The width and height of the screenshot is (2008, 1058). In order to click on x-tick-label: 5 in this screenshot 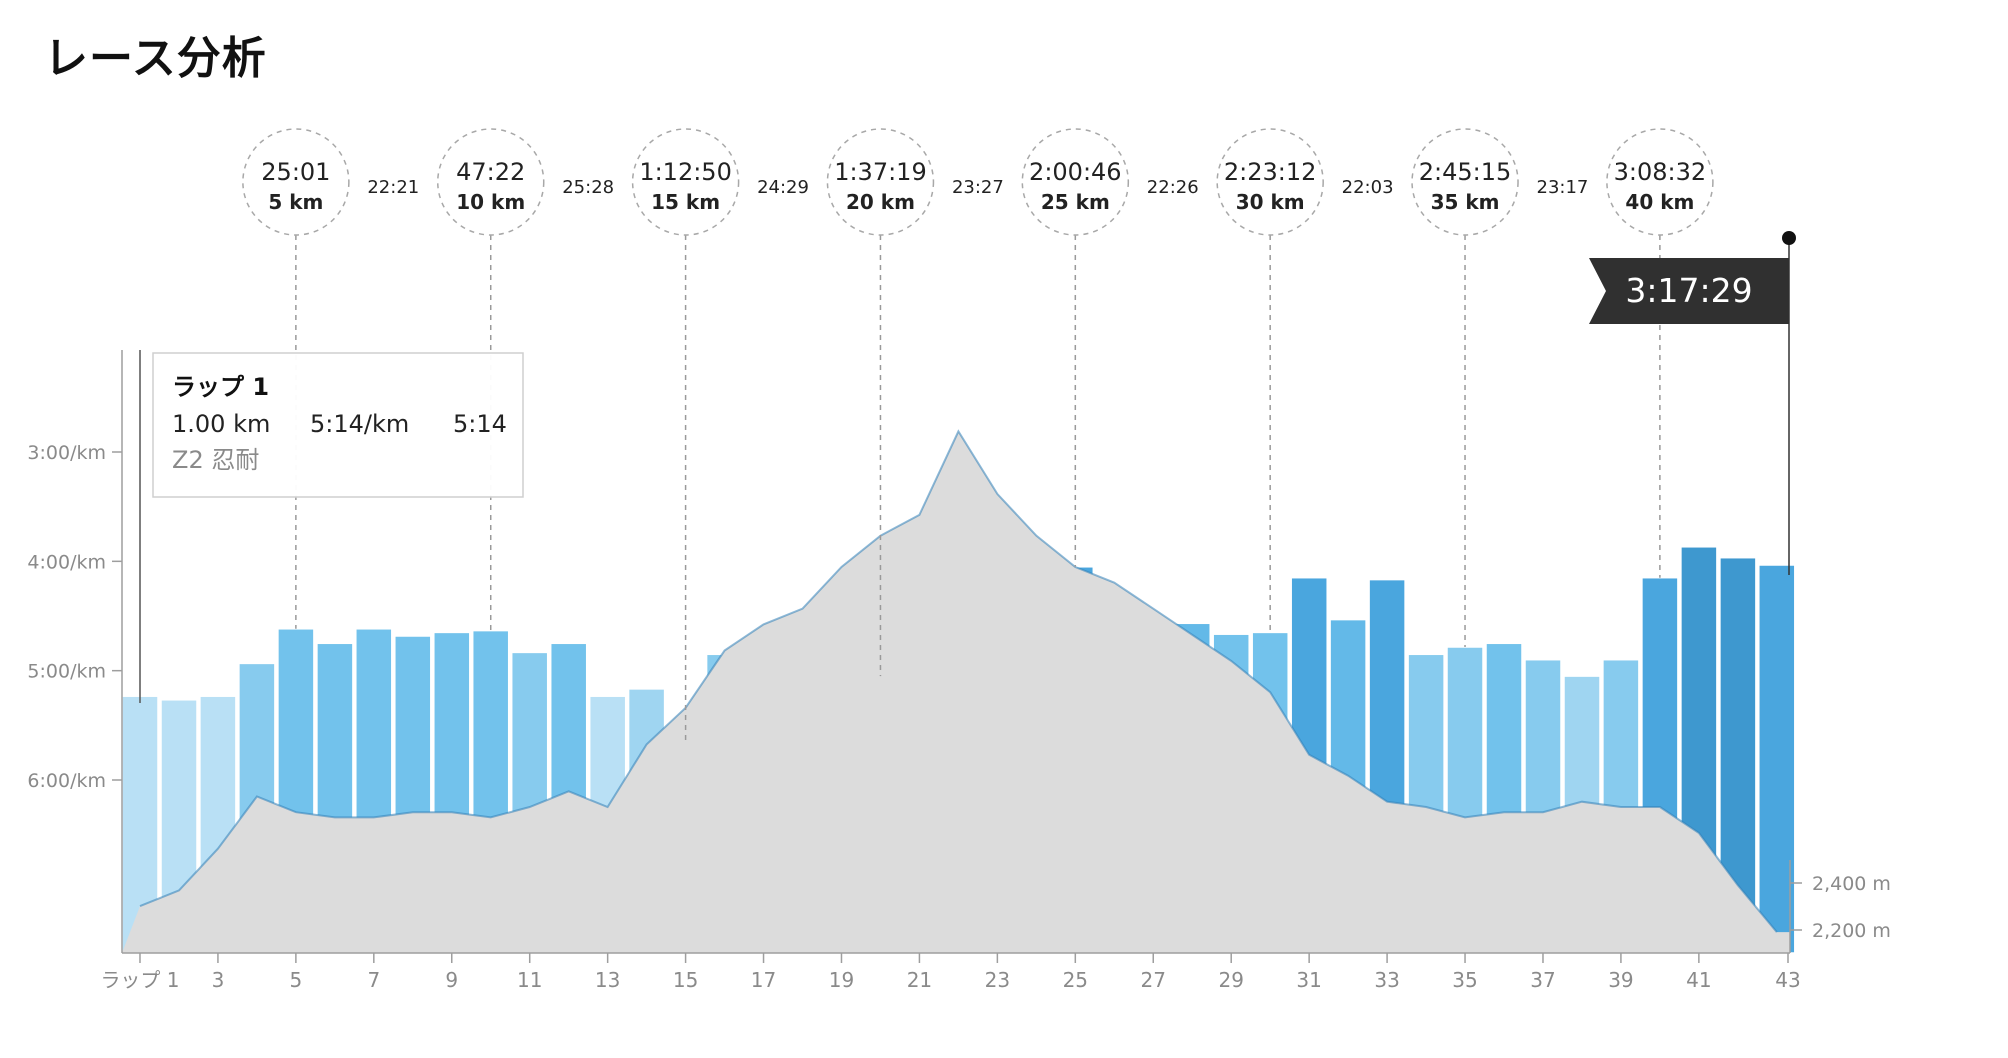, I will do `click(296, 980)`.